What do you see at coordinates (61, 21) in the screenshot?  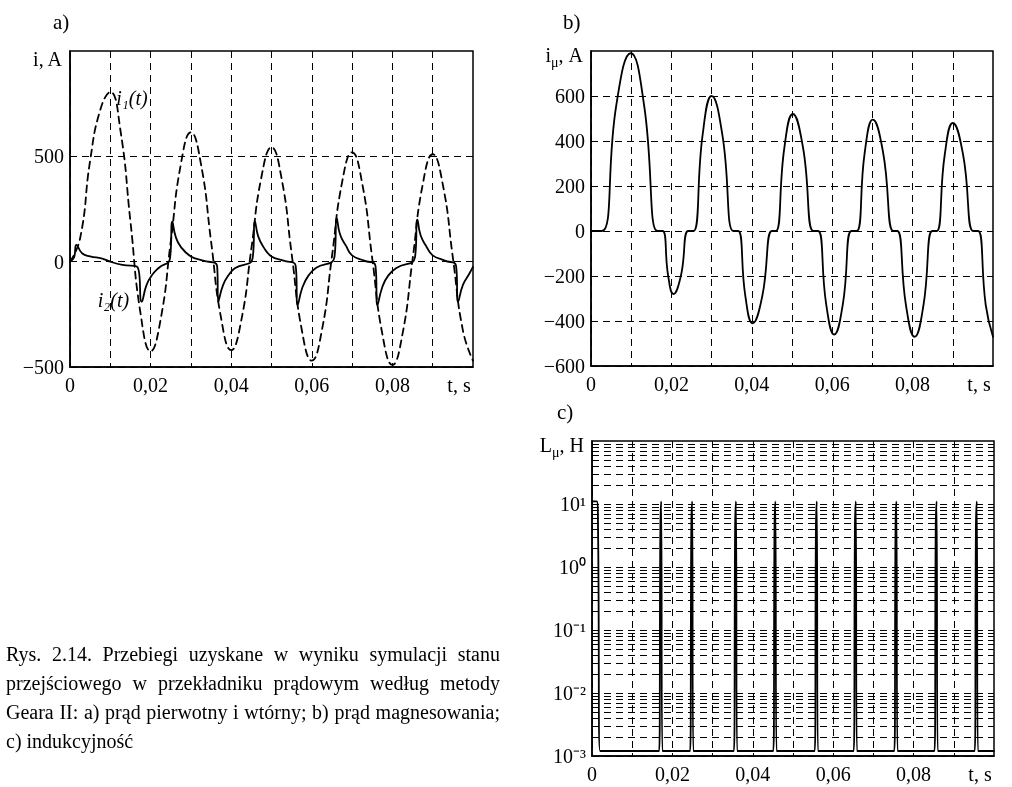 I see `chart-title: a)` at bounding box center [61, 21].